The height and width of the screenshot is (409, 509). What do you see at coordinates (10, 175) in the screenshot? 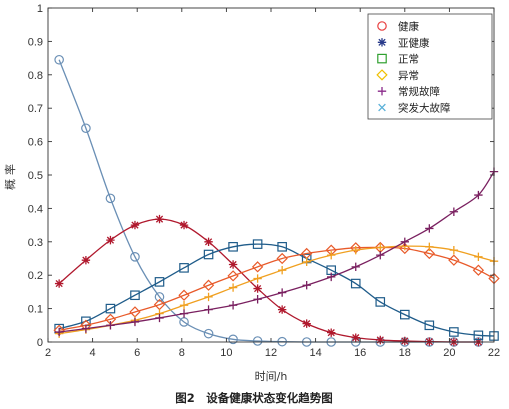
I see `y-axis-title: 概率` at bounding box center [10, 175].